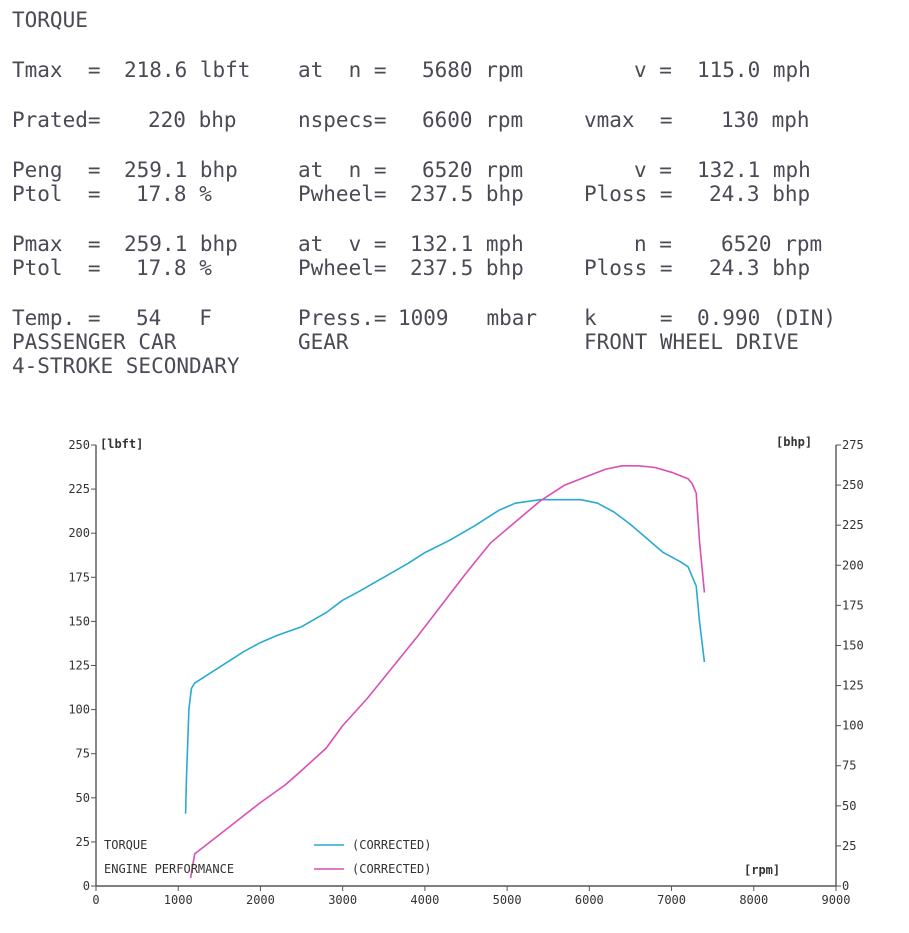  What do you see at coordinates (772, 244) in the screenshot?
I see `pmax-n-value: 6520 rpm` at bounding box center [772, 244].